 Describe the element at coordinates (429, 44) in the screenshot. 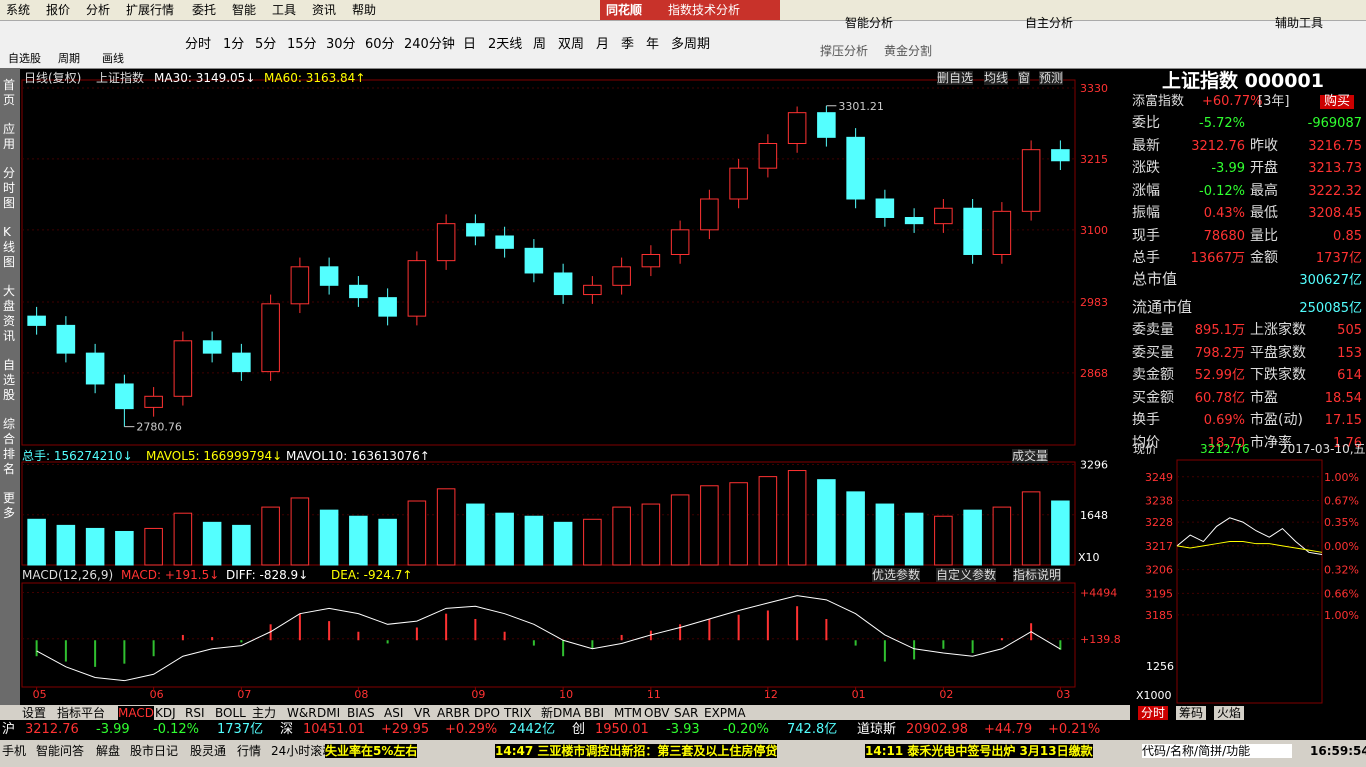

I see `period-button: 240分钟` at that location.